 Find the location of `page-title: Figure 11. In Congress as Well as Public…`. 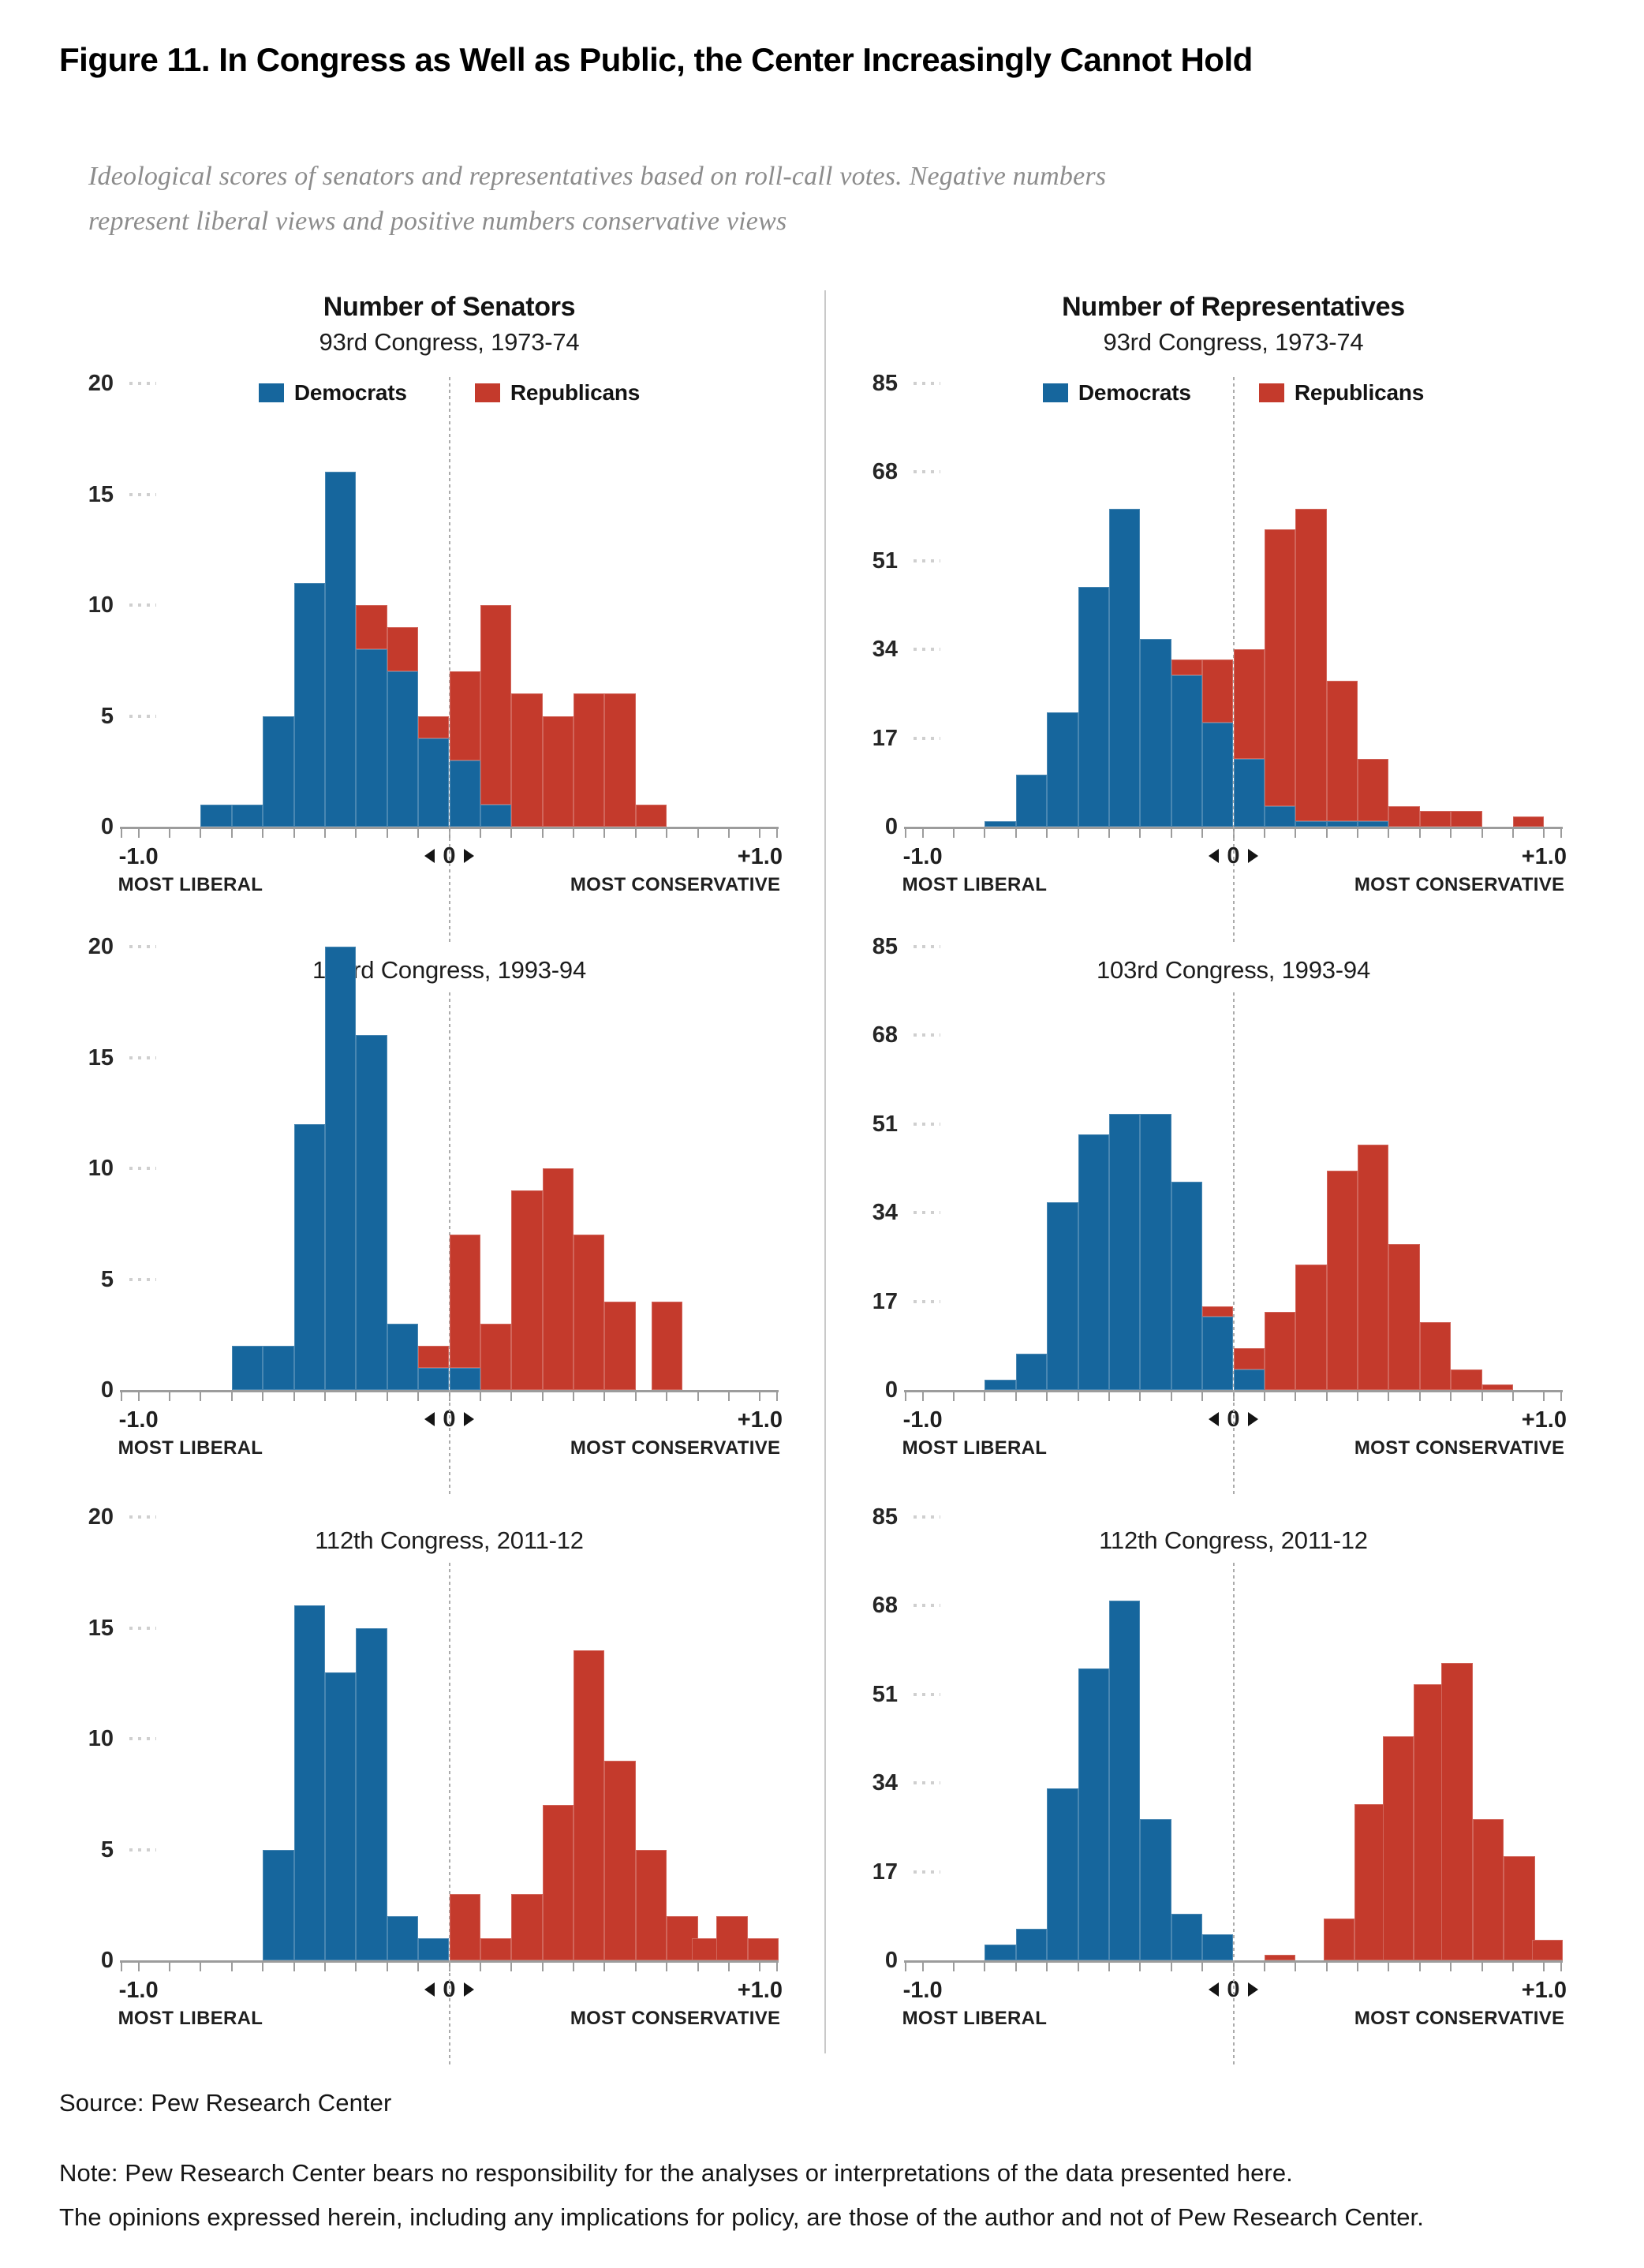

page-title: Figure 11. In Congress as Well as Public… is located at coordinates (656, 60).